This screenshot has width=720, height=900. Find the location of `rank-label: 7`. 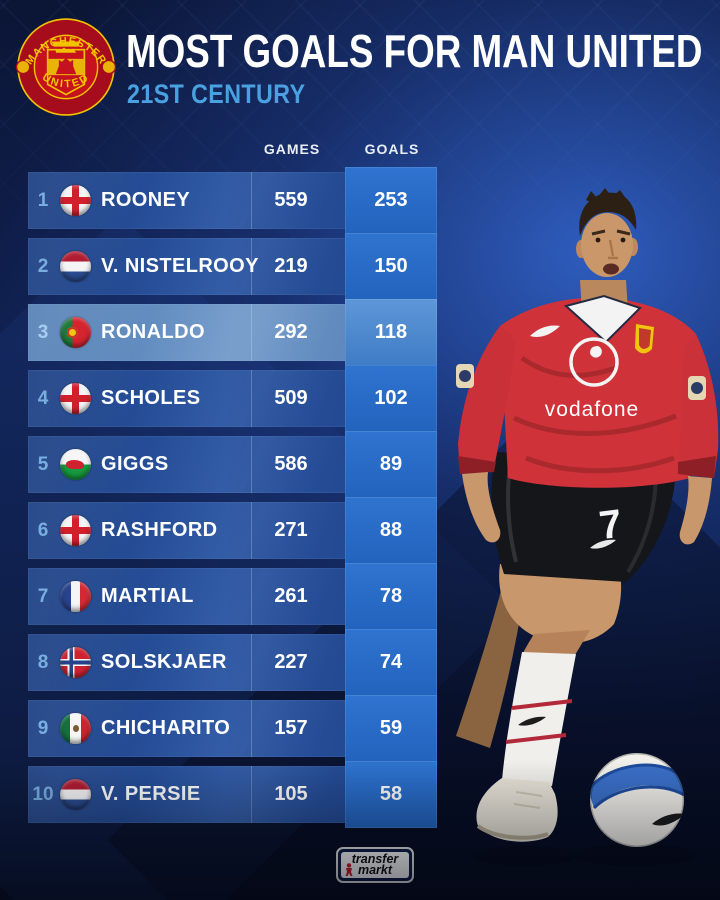

rank-label: 7 is located at coordinates (43, 596).